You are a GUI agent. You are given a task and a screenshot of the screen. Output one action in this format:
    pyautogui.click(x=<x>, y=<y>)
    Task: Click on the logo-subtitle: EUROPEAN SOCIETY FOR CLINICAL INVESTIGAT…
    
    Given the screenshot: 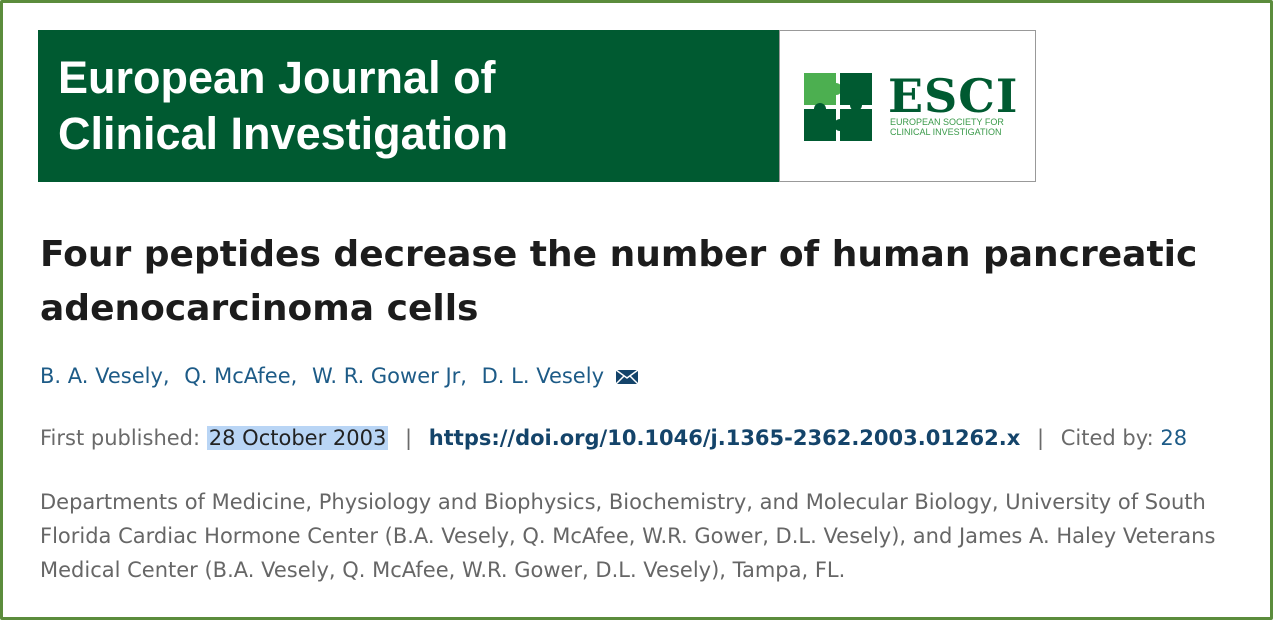 What is the action you would take?
    pyautogui.click(x=947, y=127)
    